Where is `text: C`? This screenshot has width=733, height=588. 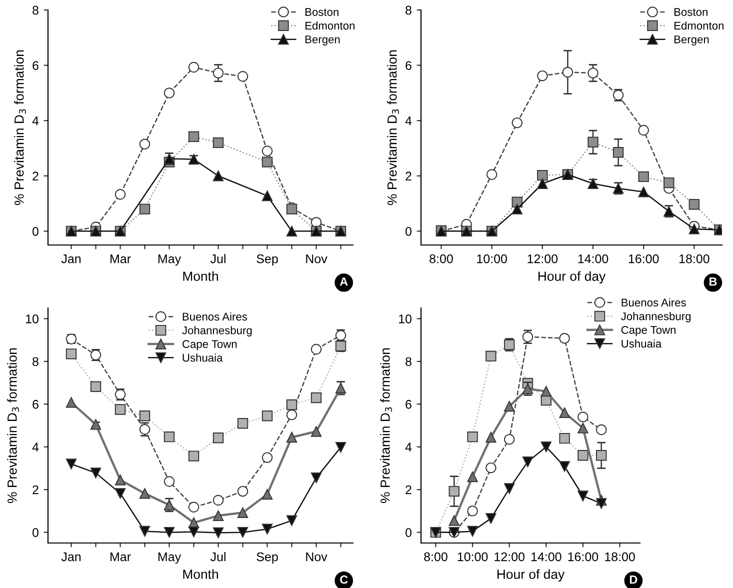 text: C is located at coordinates (344, 579).